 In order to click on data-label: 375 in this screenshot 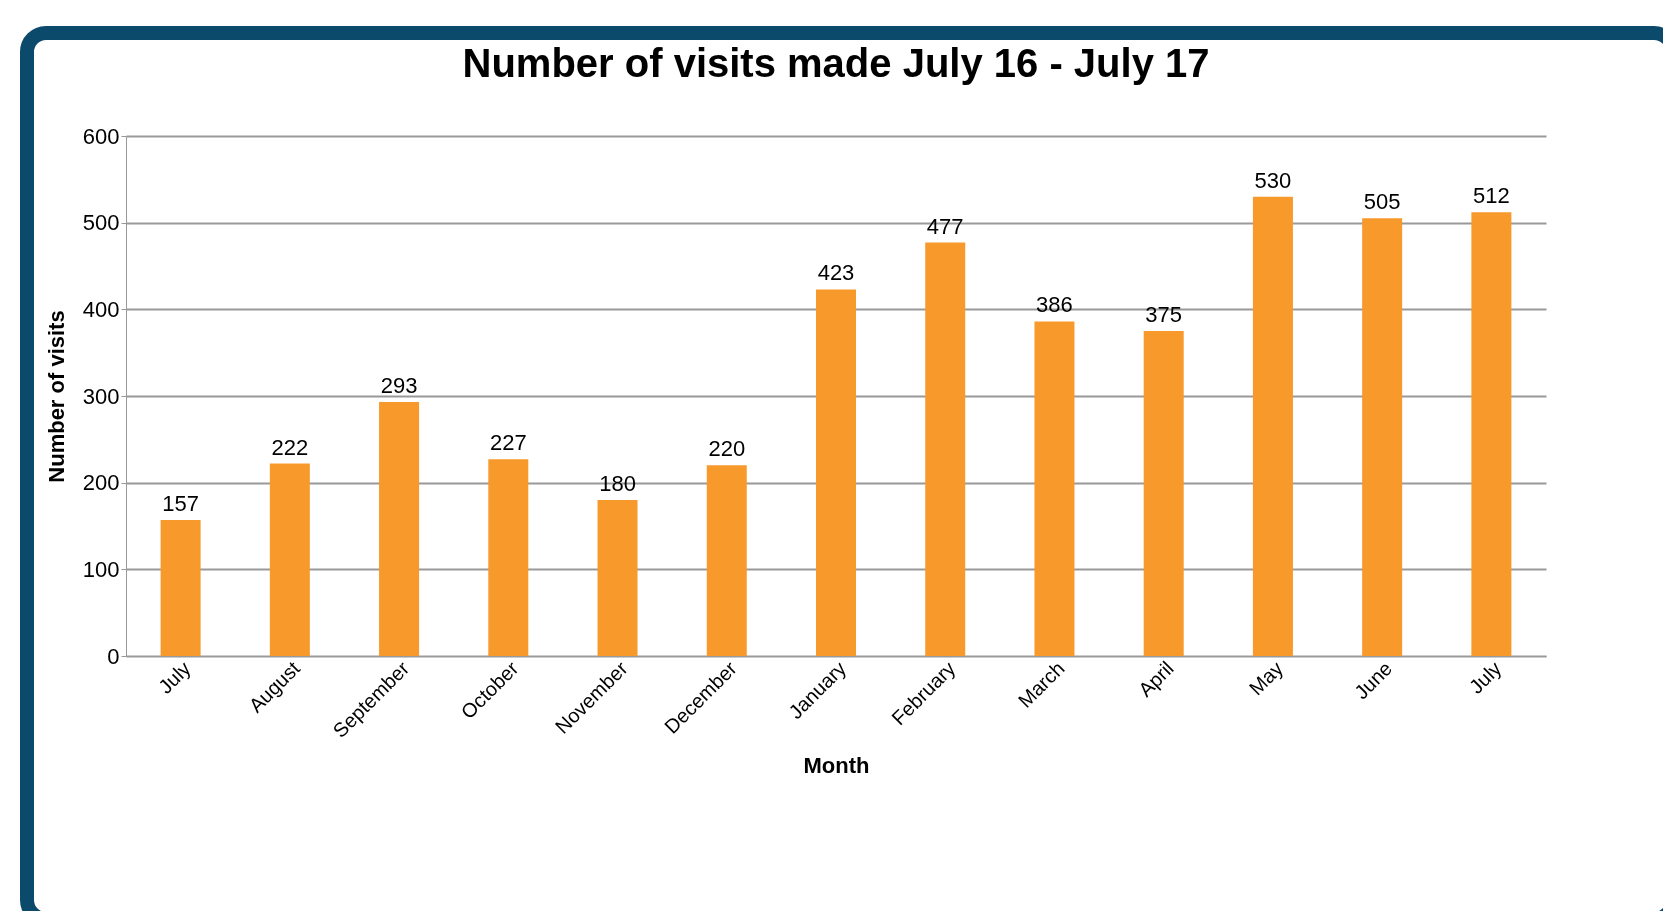, I will do `click(1164, 314)`.